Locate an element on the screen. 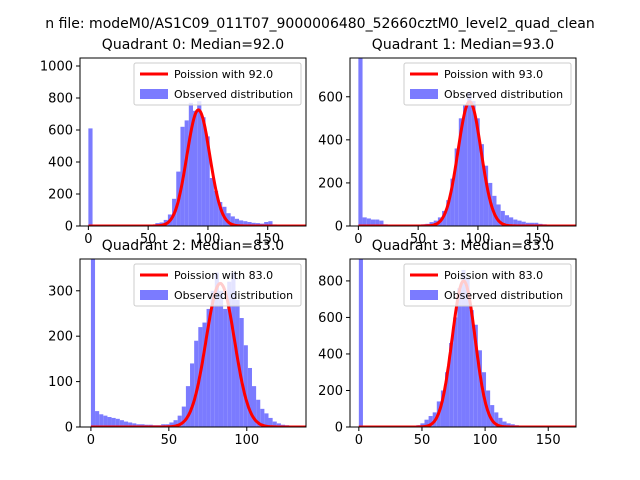 Image resolution: width=640 pixels, height=480 pixels. legend: Poission with 83.0 Observed distribution is located at coordinates (217, 285).